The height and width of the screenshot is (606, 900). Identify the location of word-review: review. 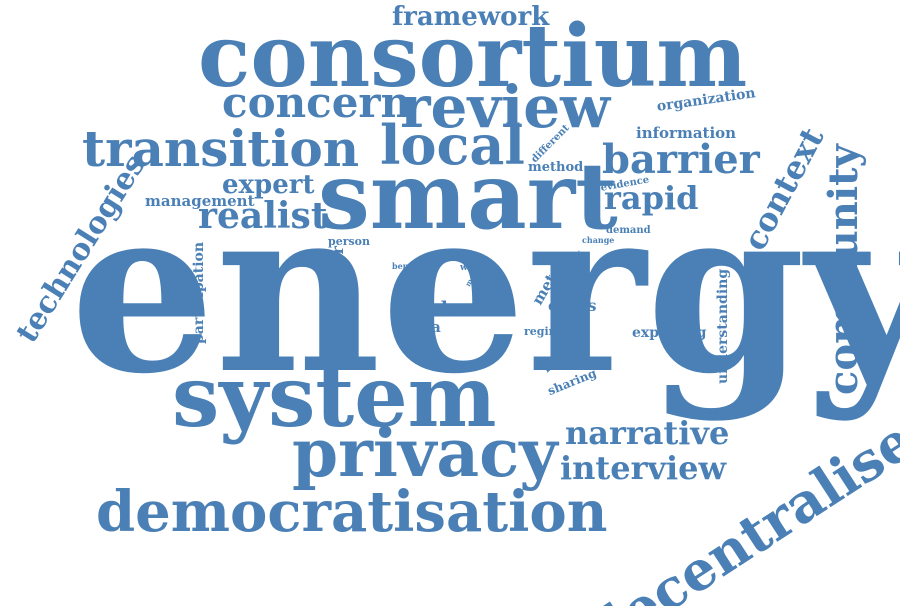
(505, 107).